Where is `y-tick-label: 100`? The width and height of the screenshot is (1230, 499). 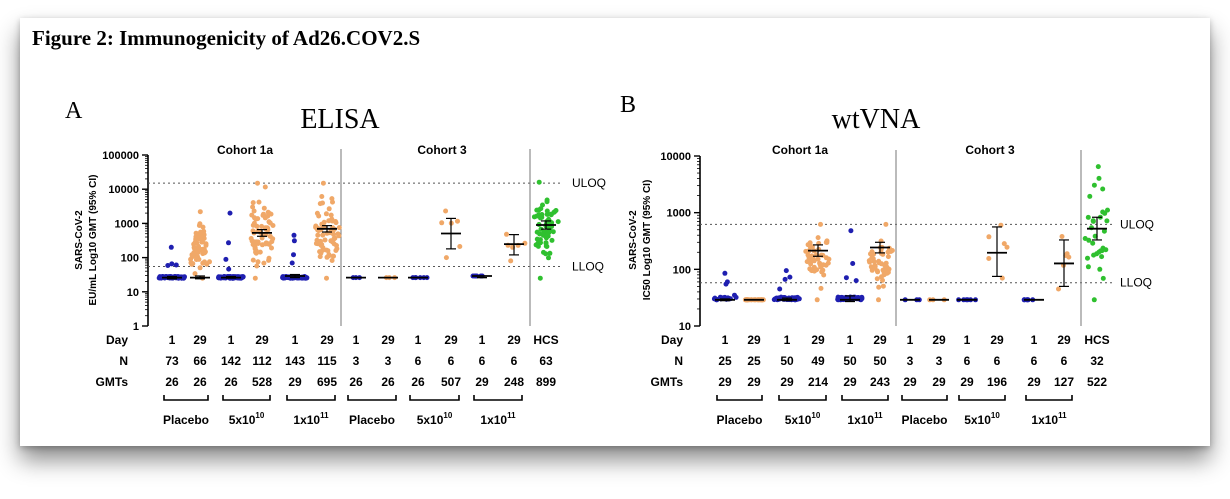 y-tick-label: 100 is located at coordinates (682, 270).